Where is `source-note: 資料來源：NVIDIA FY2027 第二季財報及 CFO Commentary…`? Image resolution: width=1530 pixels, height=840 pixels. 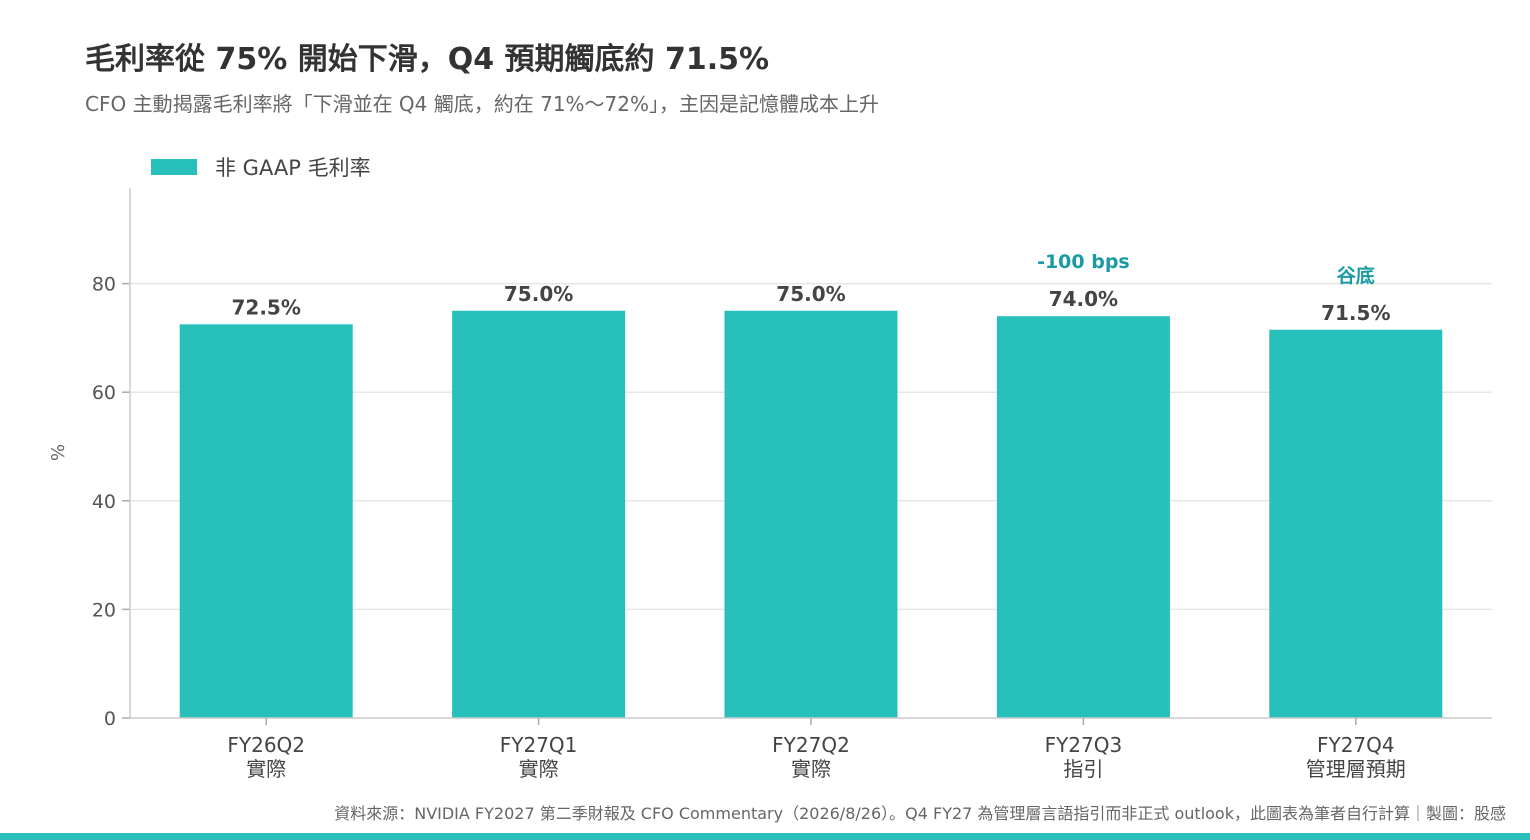
source-note: 資料來源：NVIDIA FY2027 第二季財報及 CFO Commentary… is located at coordinates (920, 813).